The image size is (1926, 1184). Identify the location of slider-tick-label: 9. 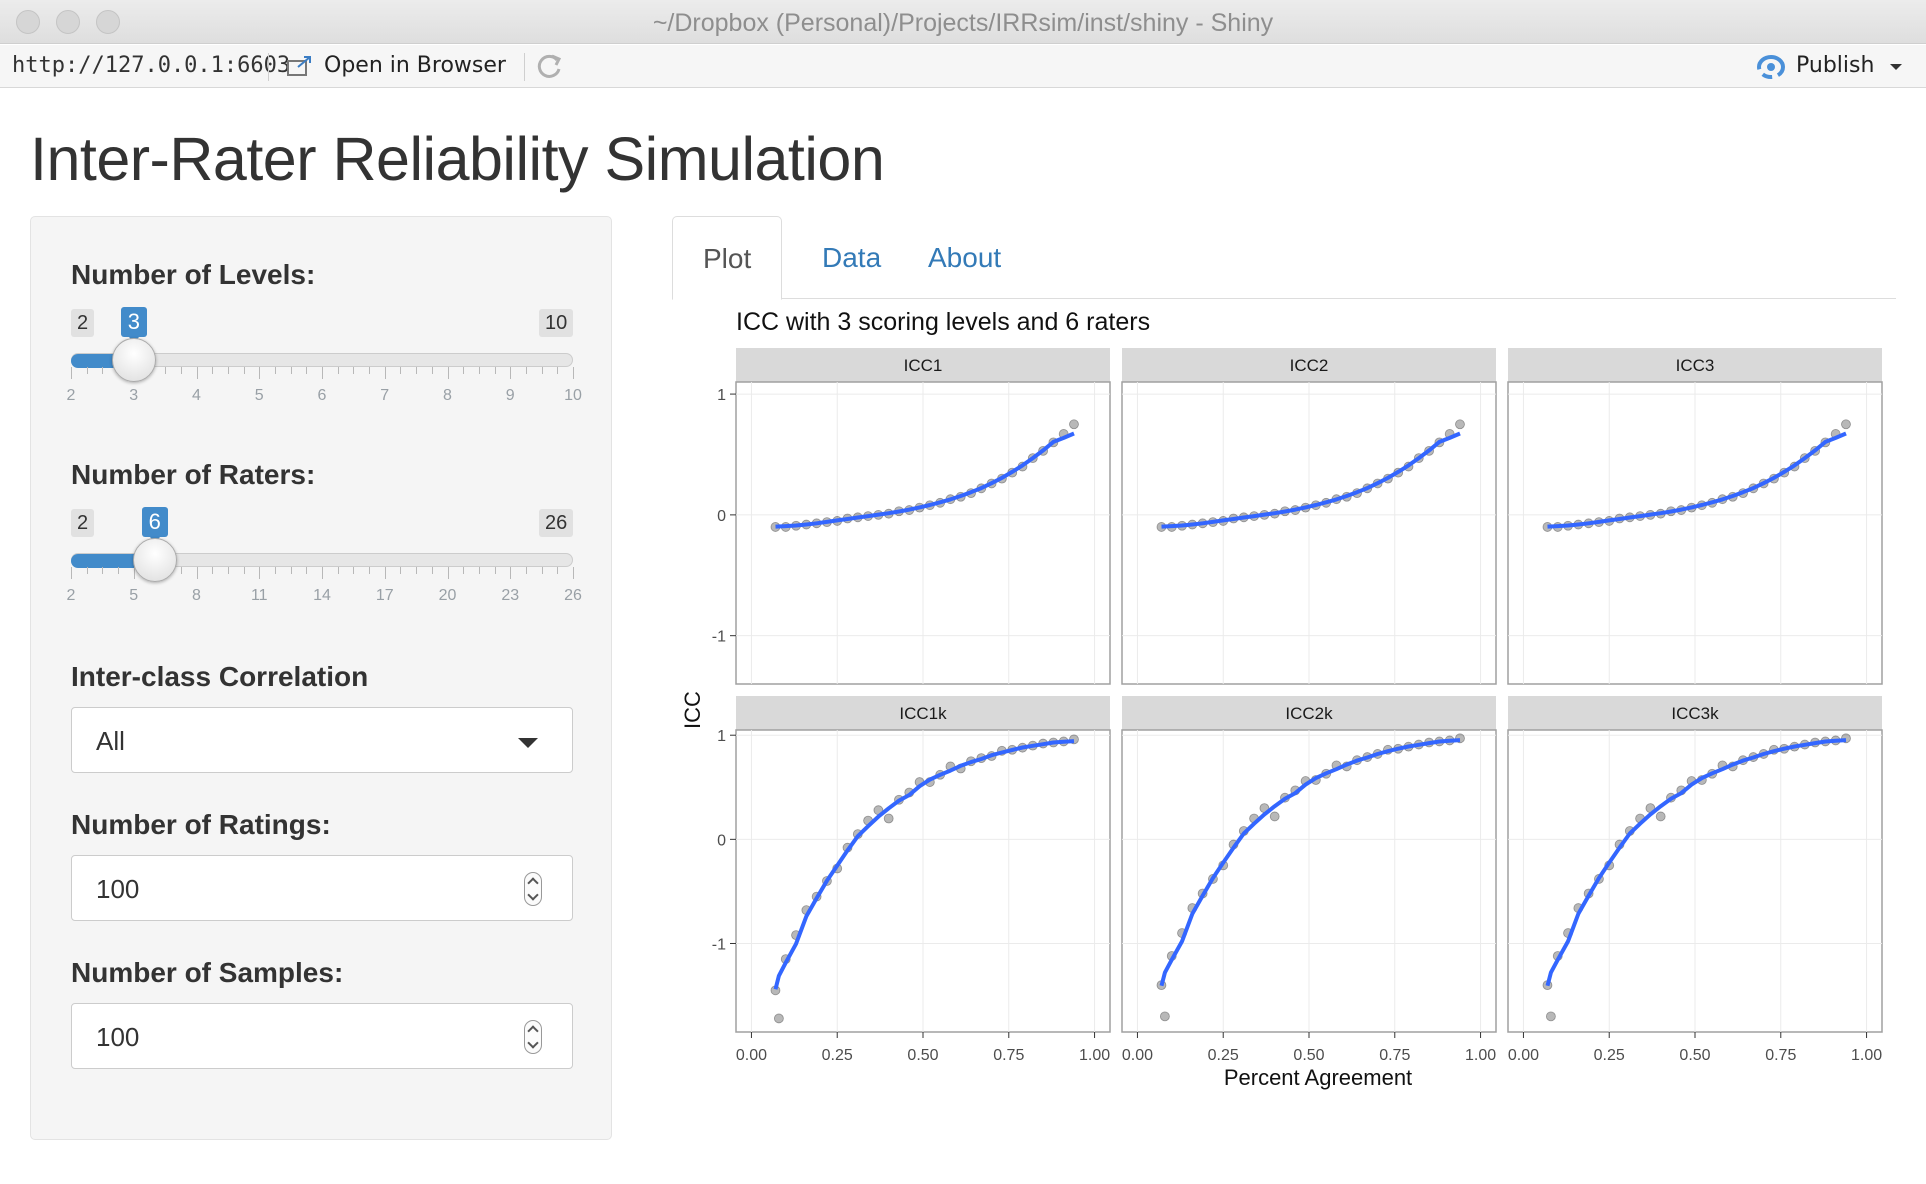
(510, 395).